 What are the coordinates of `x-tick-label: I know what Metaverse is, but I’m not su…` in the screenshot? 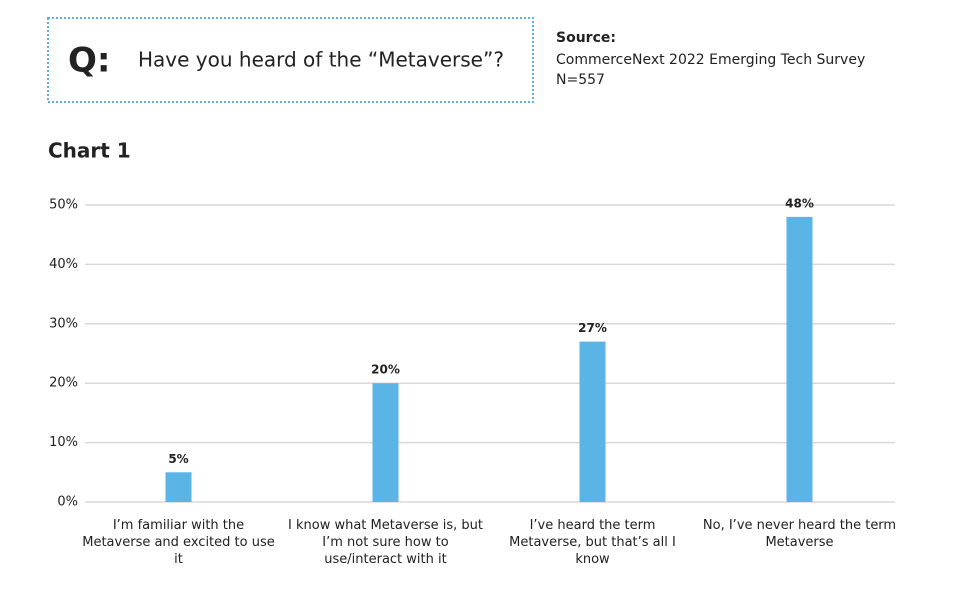 It's located at (385, 542).